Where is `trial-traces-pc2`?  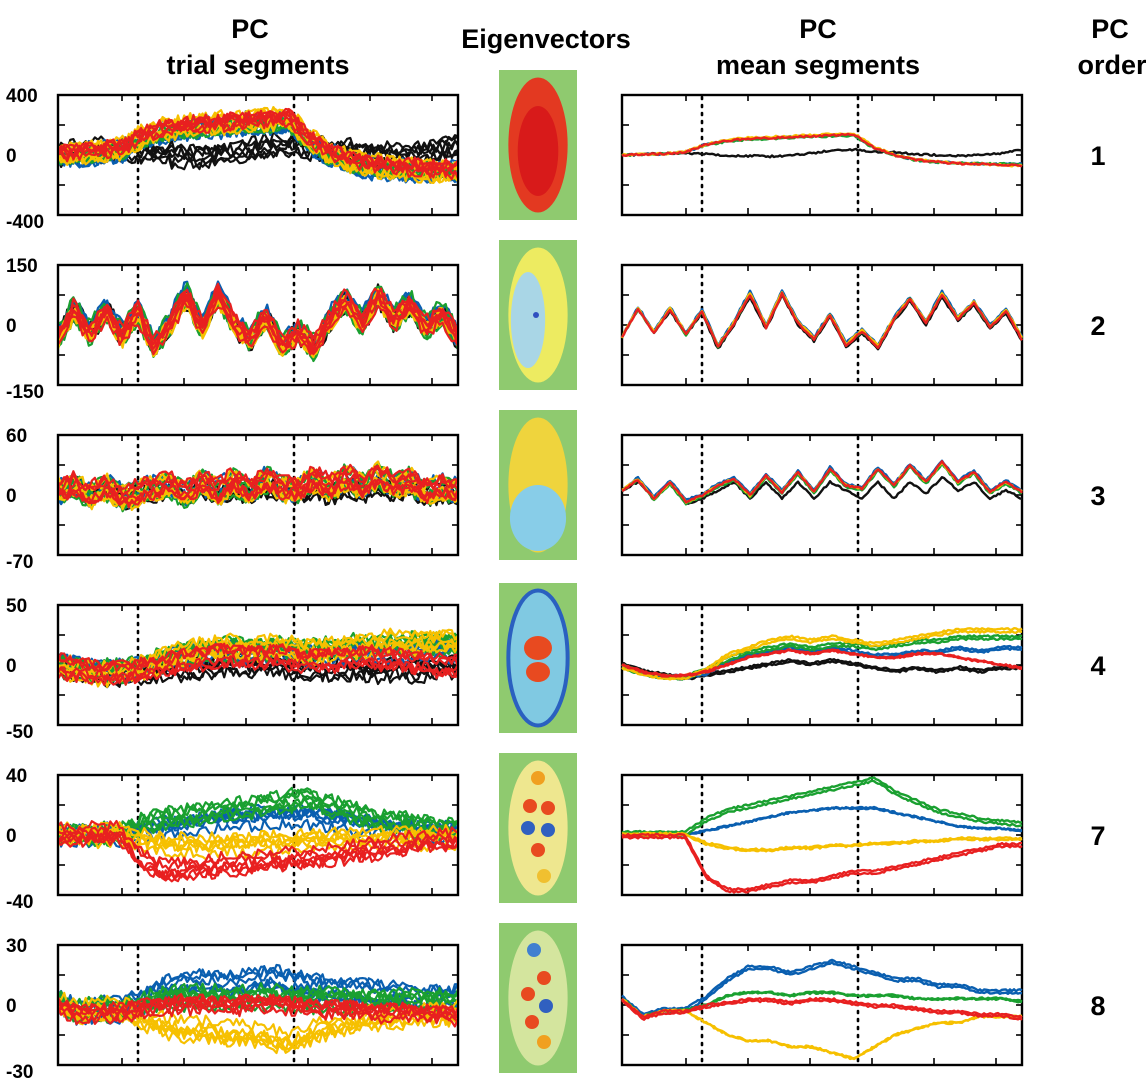 trial-traces-pc2 is located at coordinates (258, 321).